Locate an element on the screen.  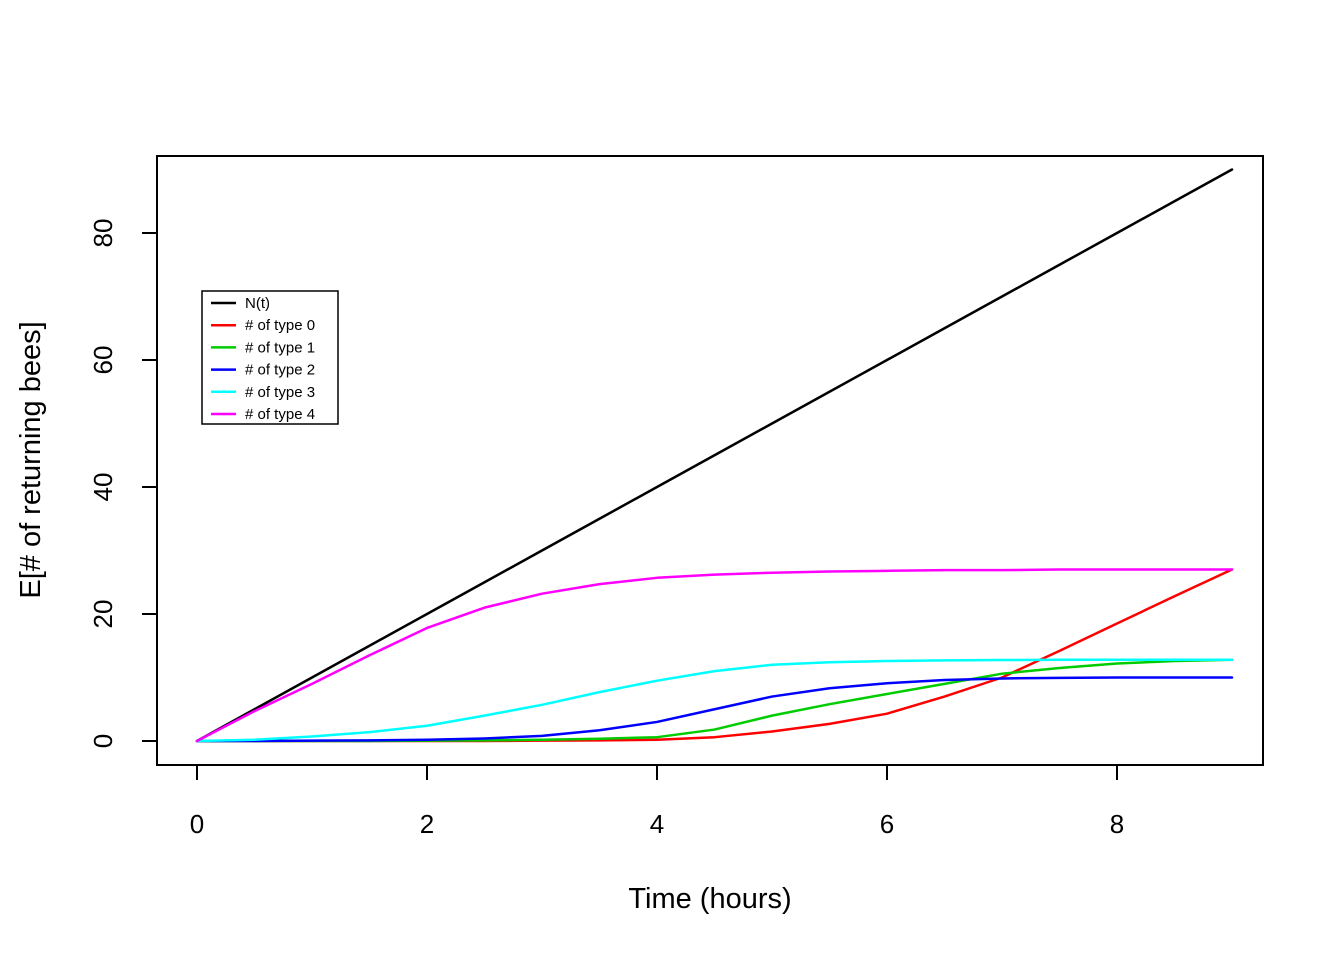
y-tick-label: 60 is located at coordinates (103, 360).